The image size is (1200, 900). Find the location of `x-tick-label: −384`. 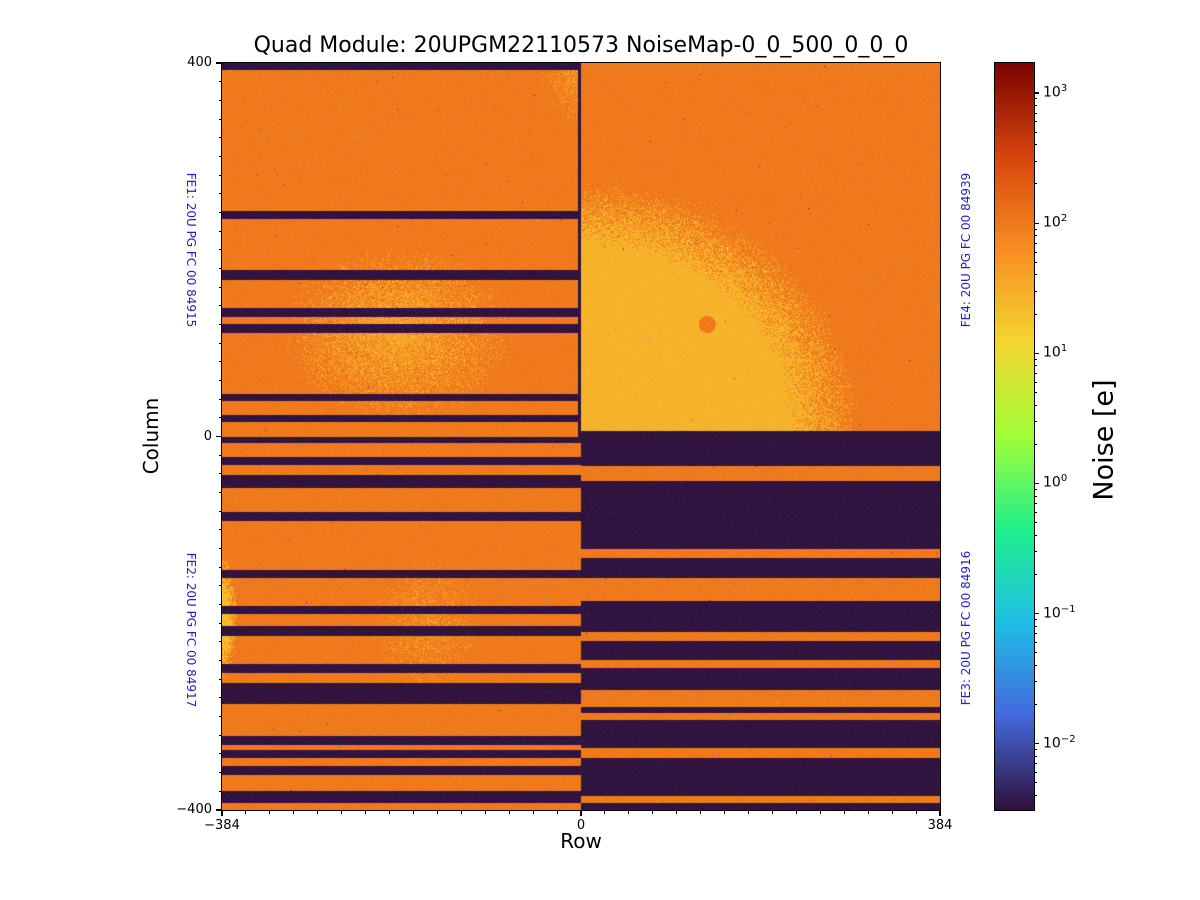

x-tick-label: −384 is located at coordinates (222, 825).